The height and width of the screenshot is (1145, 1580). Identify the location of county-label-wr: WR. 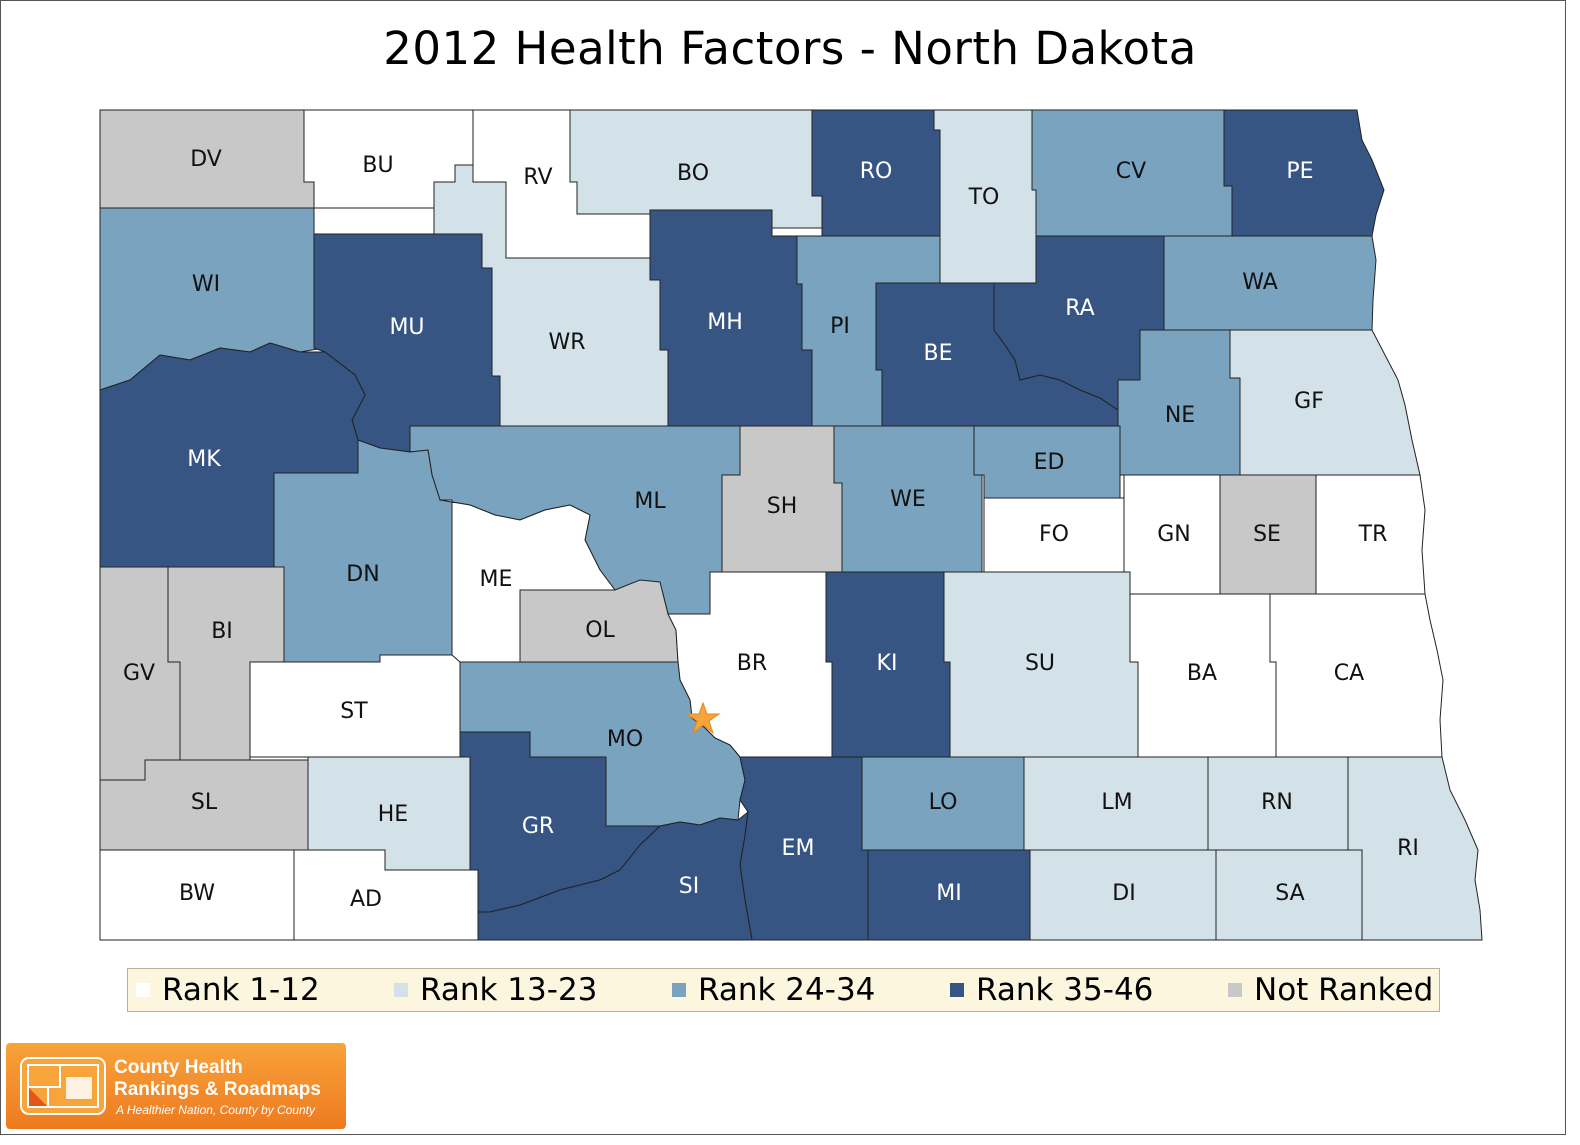
(566, 342).